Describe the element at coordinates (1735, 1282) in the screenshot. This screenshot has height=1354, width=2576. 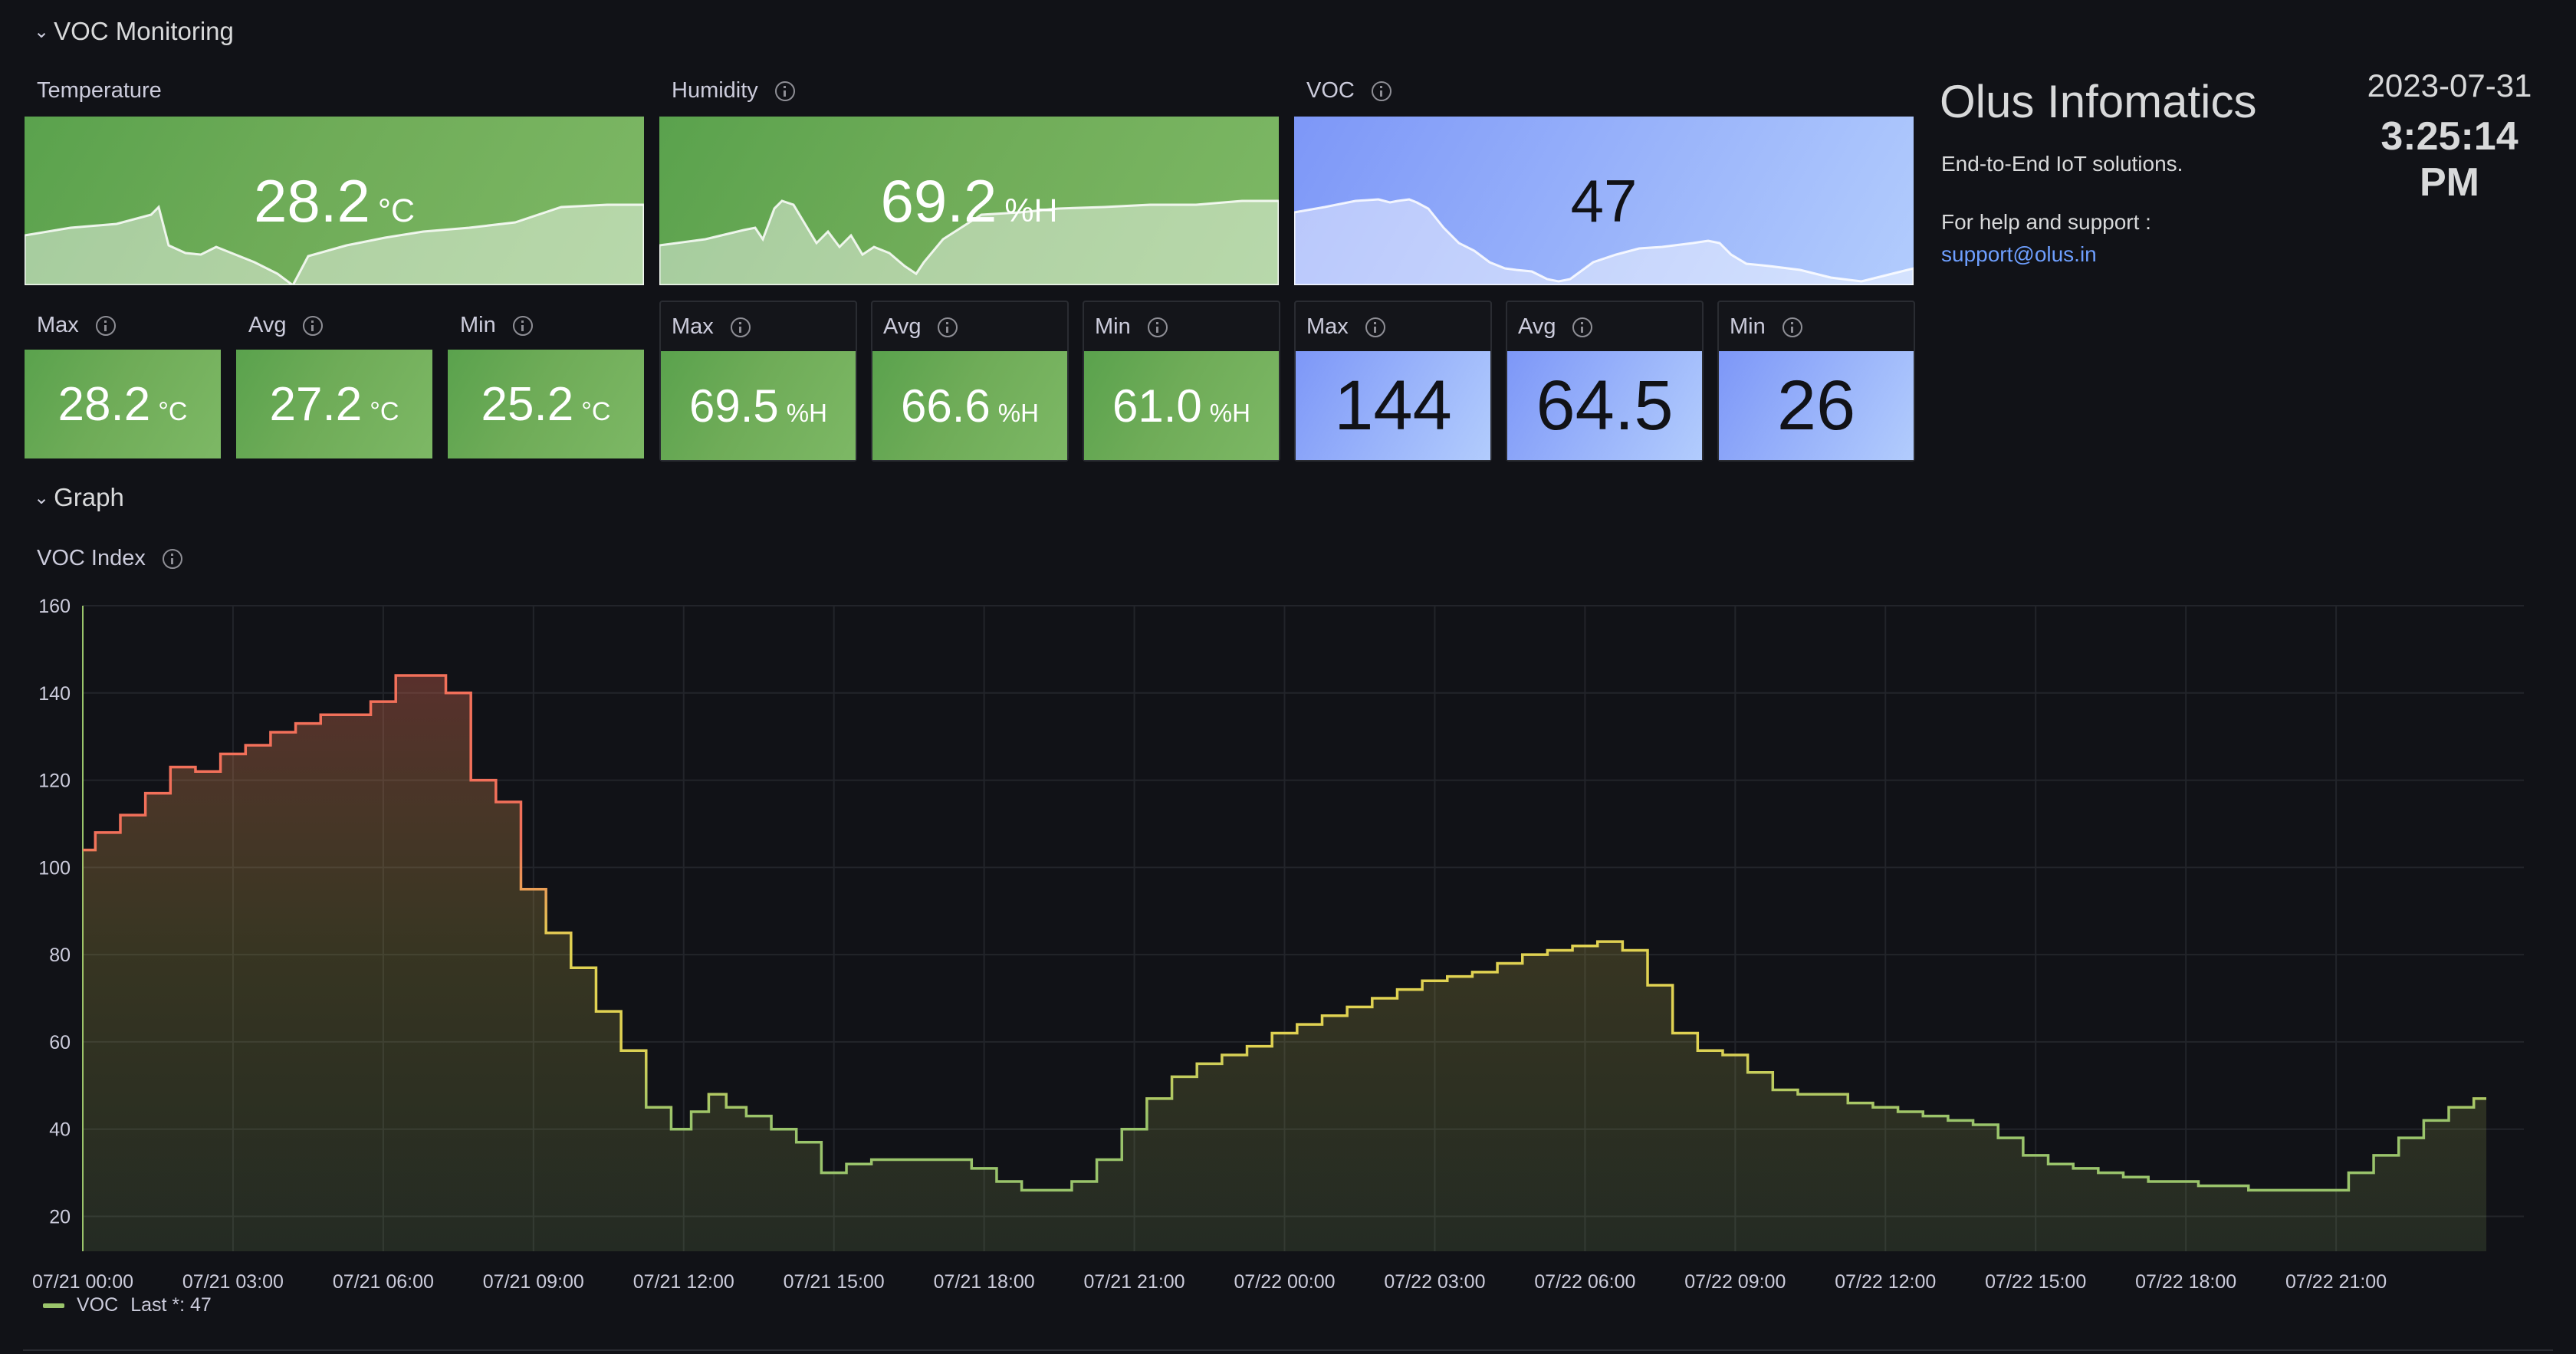
I see `x-tick-label: 07/22 09:00` at that location.